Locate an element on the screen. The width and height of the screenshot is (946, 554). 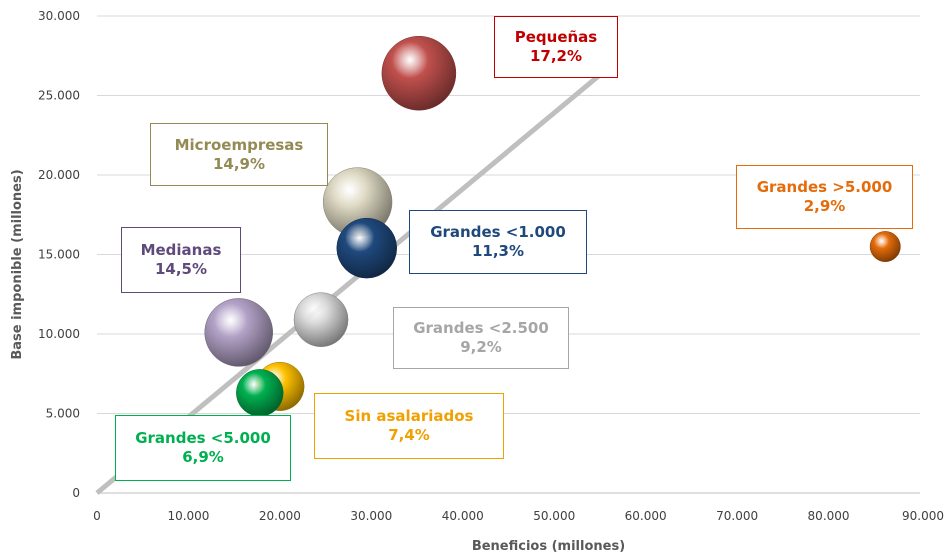
callout-name: Microempresas is located at coordinates (239, 144).